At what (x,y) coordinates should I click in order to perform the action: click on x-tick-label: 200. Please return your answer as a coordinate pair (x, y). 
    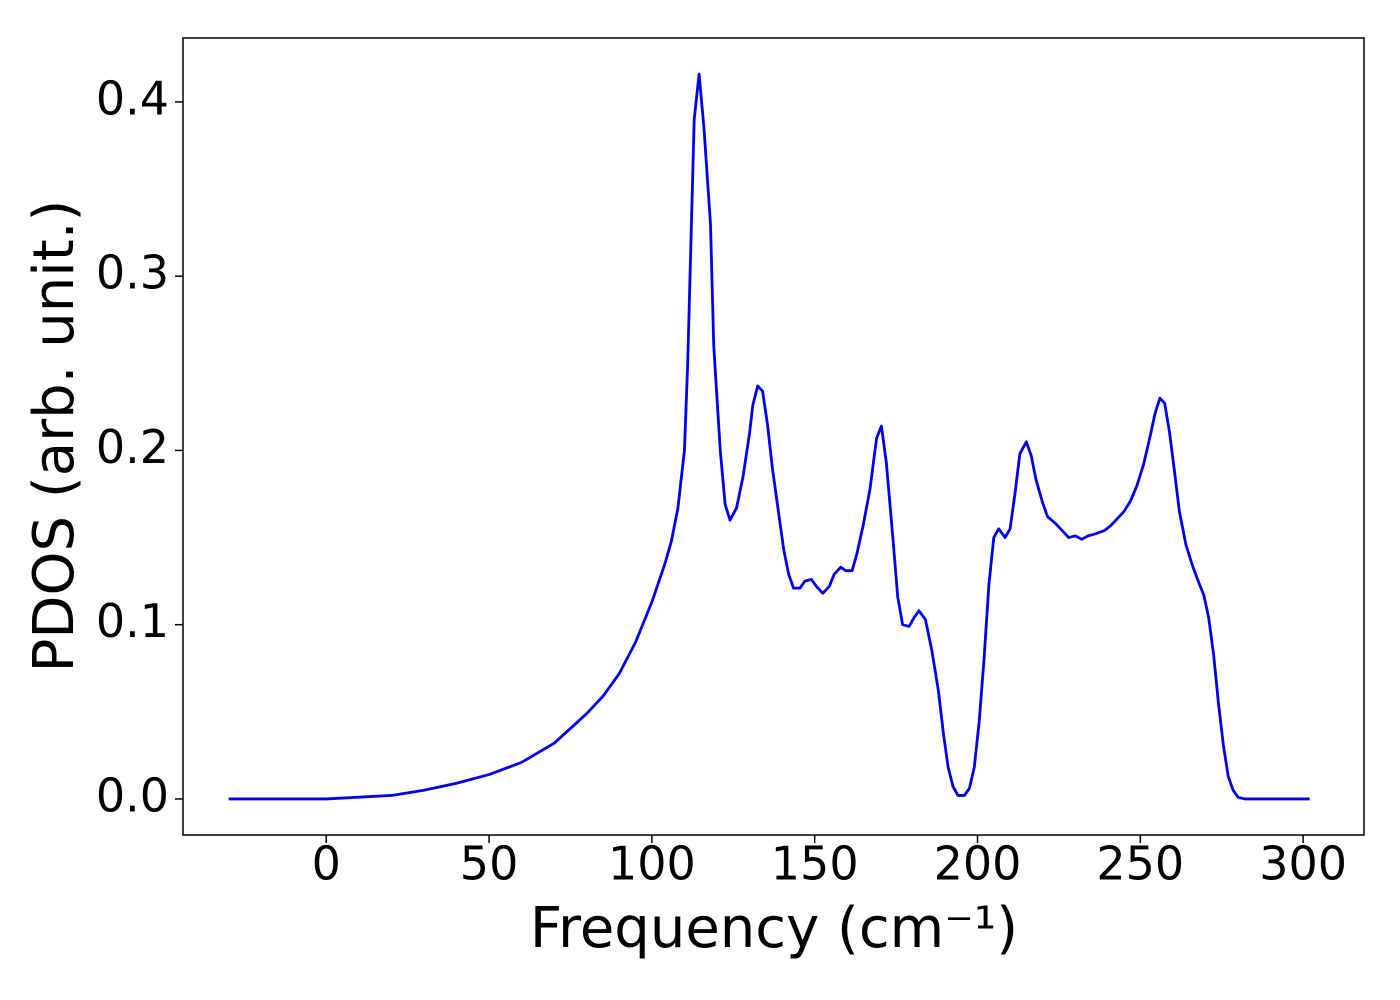
    Looking at the image, I should click on (978, 864).